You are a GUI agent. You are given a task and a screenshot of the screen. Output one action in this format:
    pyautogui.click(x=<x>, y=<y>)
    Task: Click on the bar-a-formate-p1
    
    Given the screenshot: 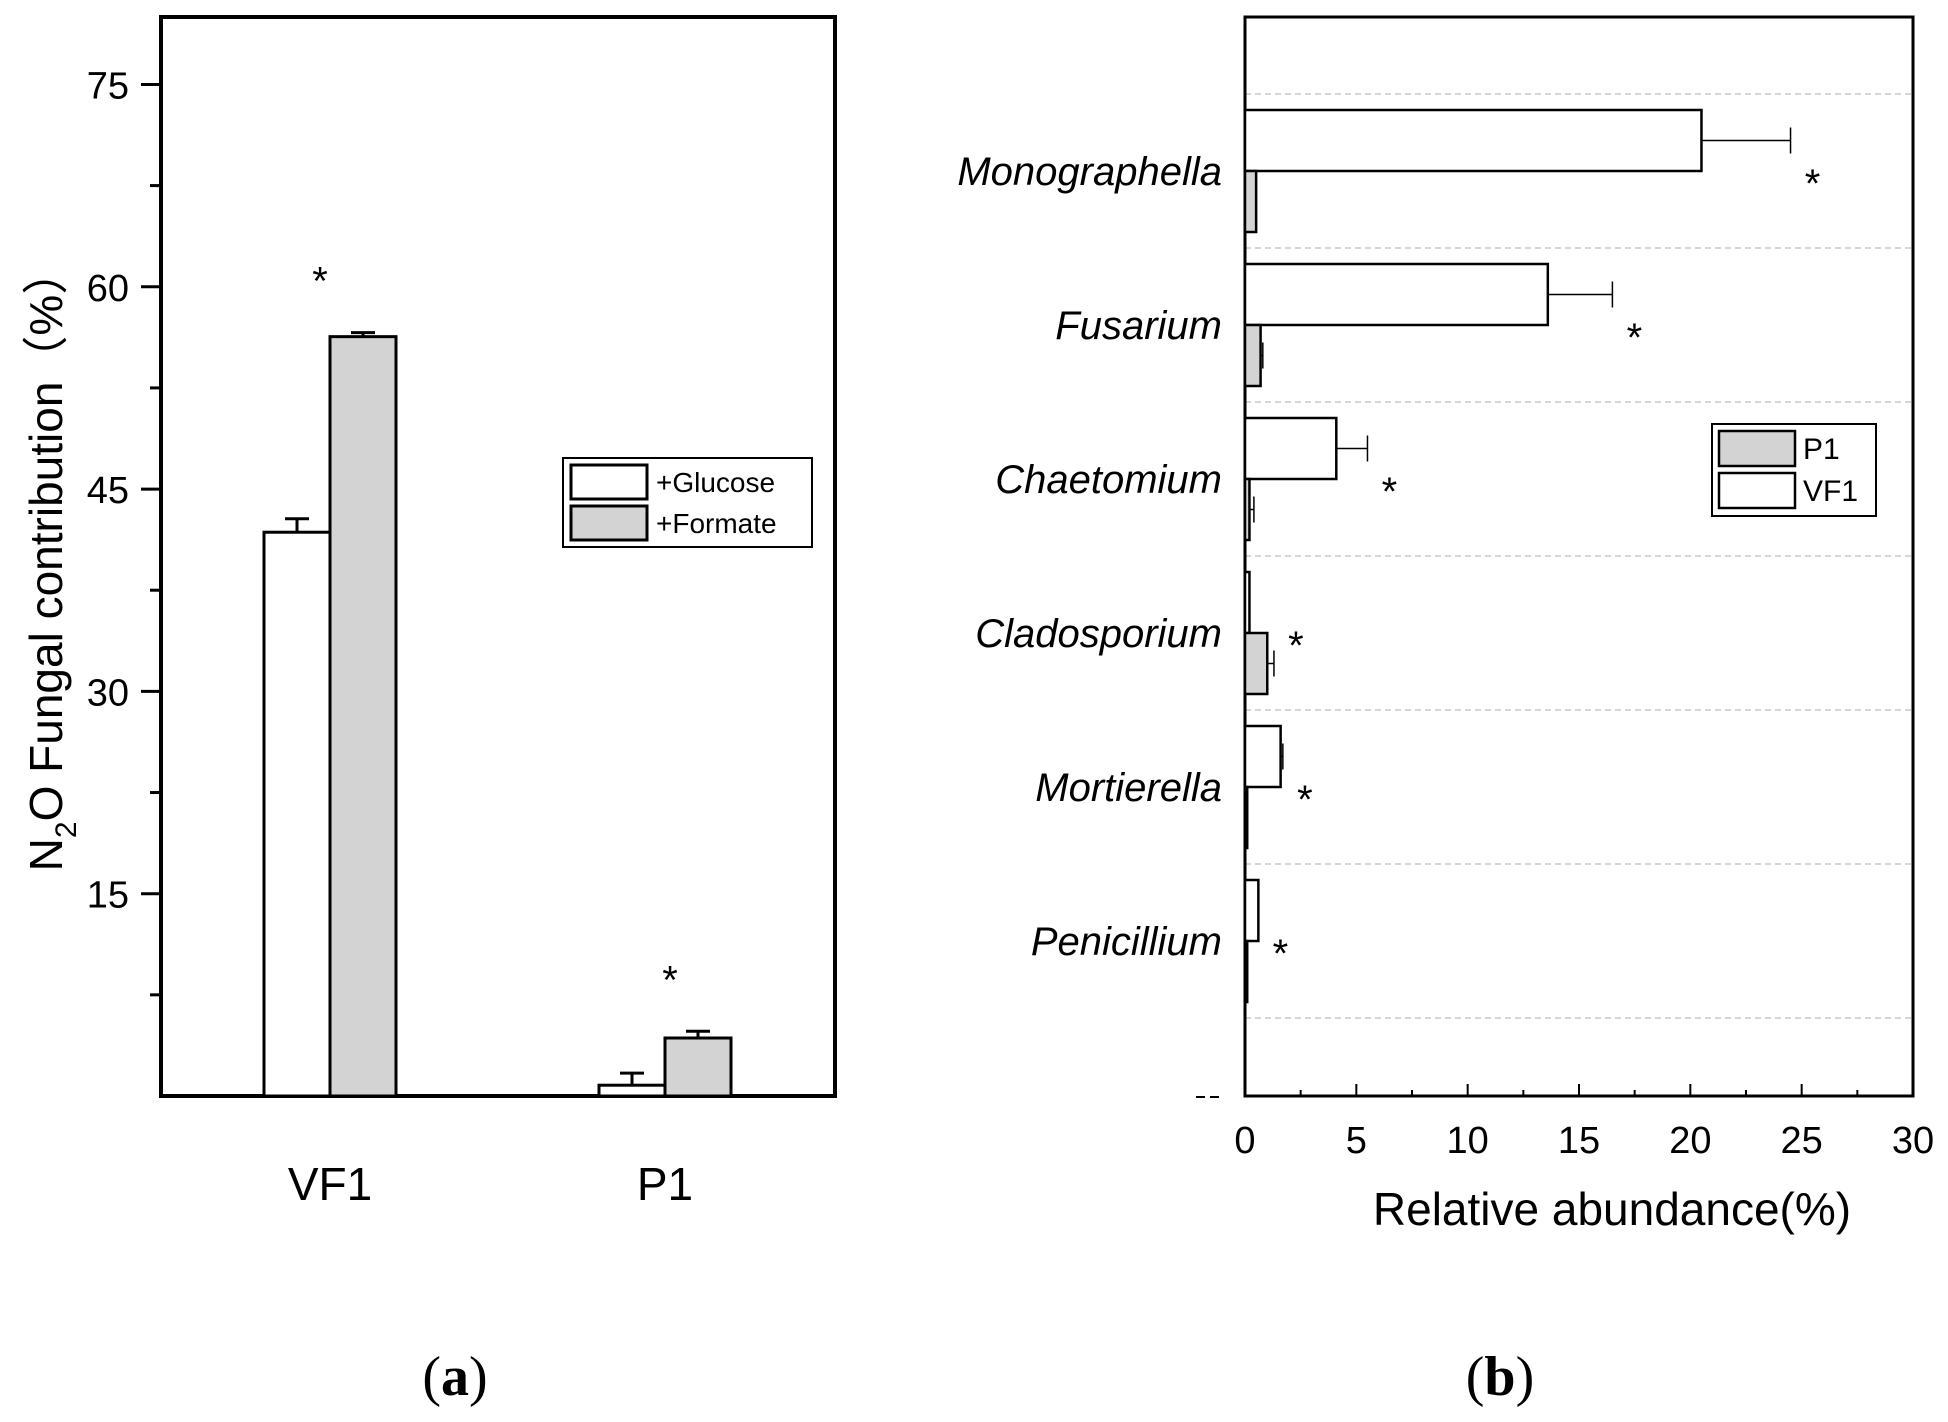 What is the action you would take?
    pyautogui.click(x=698, y=1067)
    